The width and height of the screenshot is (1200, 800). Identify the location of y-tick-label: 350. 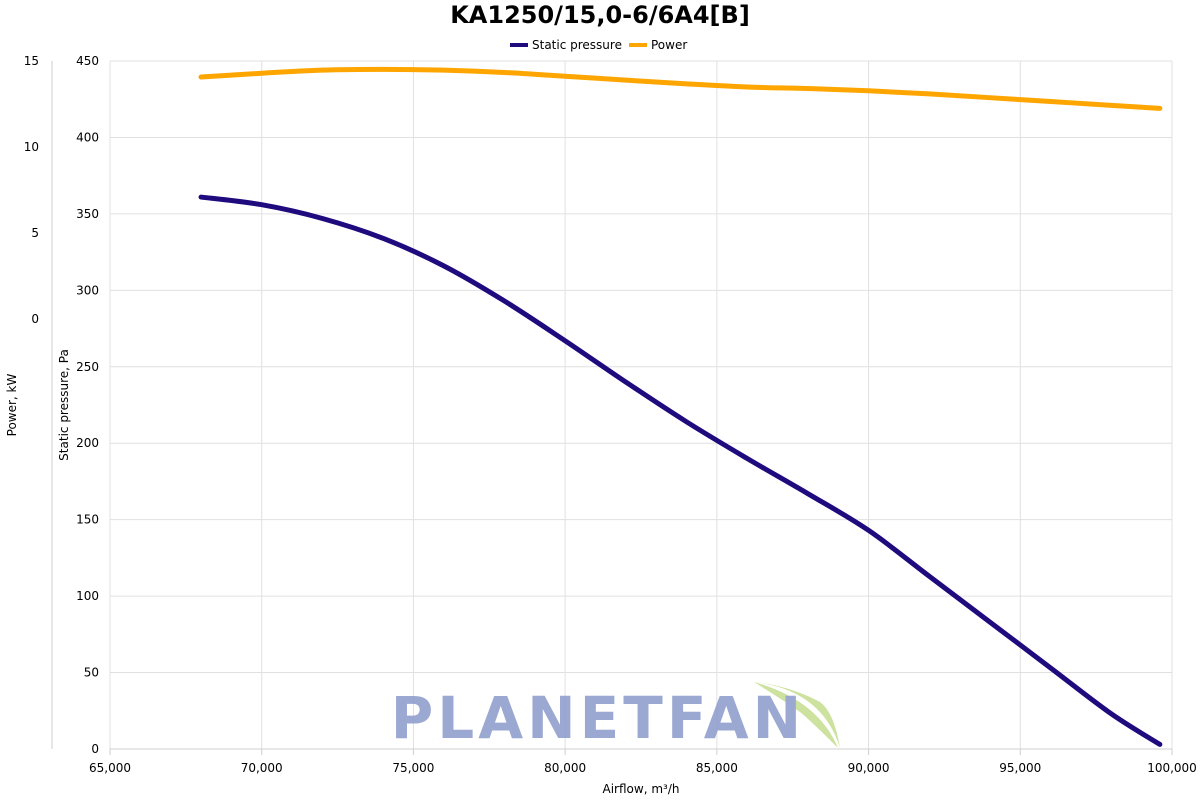
(87, 214).